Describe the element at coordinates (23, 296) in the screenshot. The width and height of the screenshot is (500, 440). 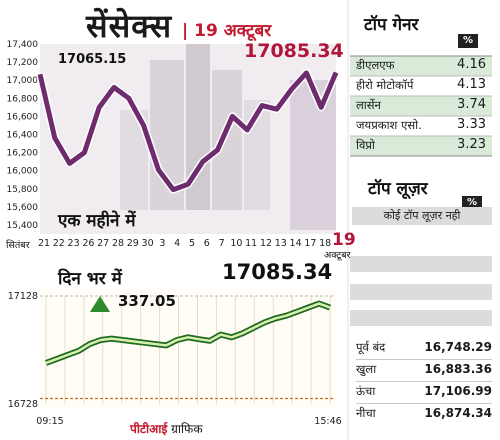
I see `intraday-y-tick: 17128` at that location.